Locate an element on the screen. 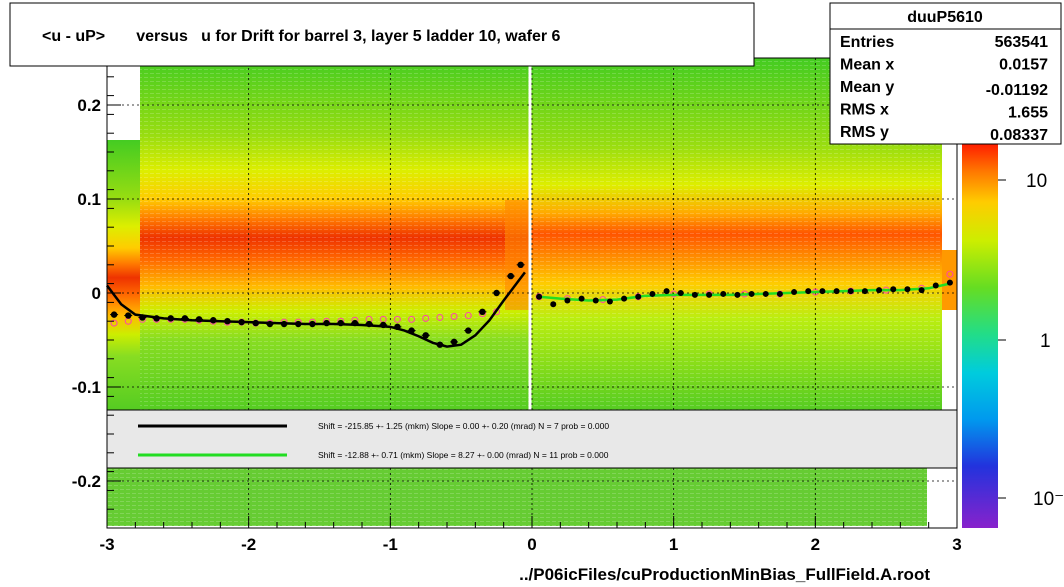 The height and width of the screenshot is (587, 1064). black-profile is located at coordinates (317, 304).